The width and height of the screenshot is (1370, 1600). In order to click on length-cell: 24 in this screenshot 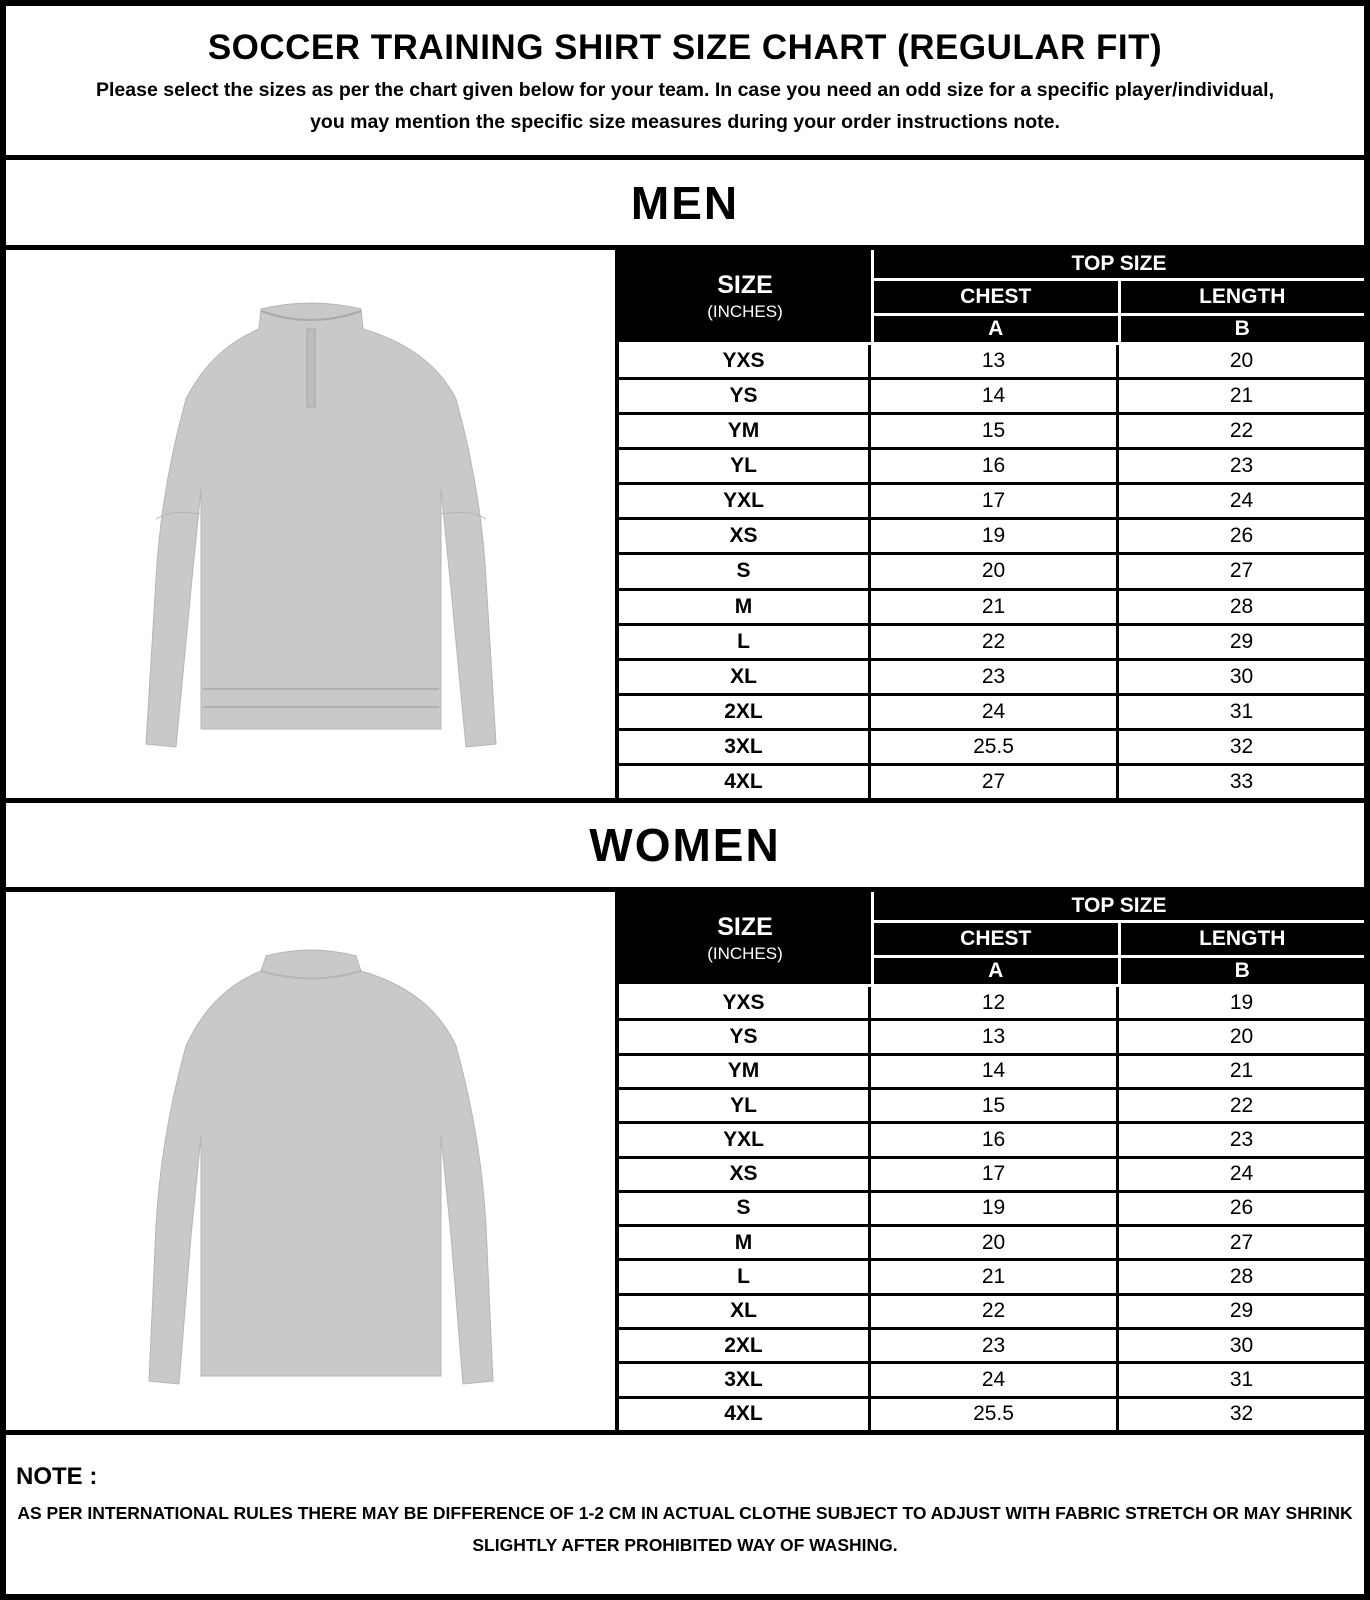, I will do `click(1241, 1174)`.